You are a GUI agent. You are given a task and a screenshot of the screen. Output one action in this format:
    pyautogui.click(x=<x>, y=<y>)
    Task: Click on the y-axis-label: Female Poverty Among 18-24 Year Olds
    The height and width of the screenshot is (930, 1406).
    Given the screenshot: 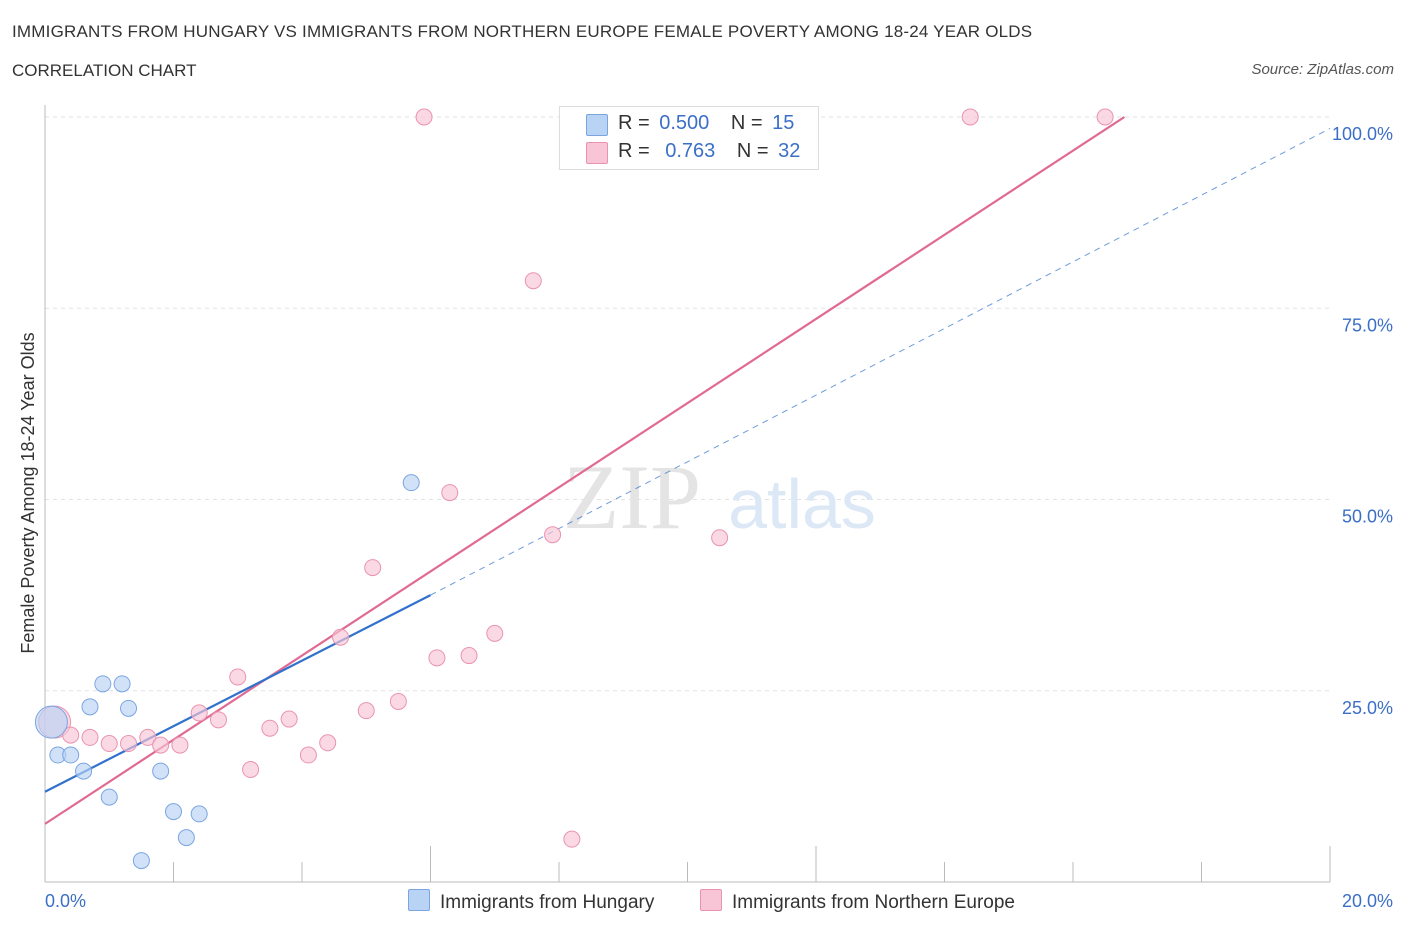 What is the action you would take?
    pyautogui.click(x=28, y=492)
    